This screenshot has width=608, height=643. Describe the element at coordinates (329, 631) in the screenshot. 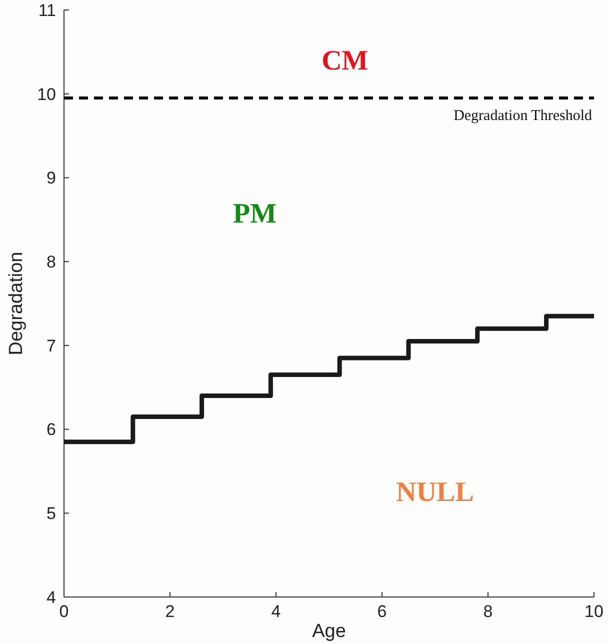

I see `x-axis-title: Age` at that location.